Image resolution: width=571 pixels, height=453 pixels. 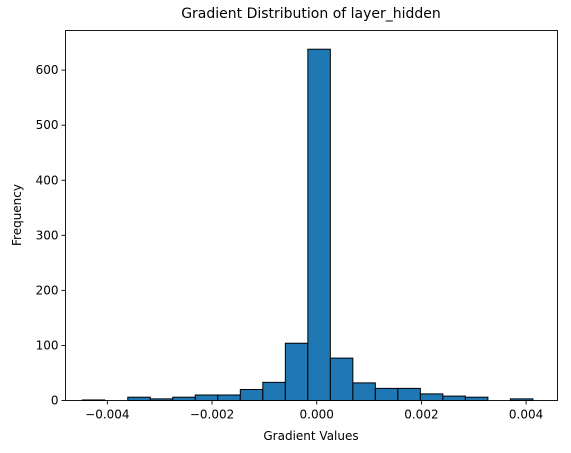 What do you see at coordinates (526, 415) in the screenshot?
I see `x-tick-label: 0.004` at bounding box center [526, 415].